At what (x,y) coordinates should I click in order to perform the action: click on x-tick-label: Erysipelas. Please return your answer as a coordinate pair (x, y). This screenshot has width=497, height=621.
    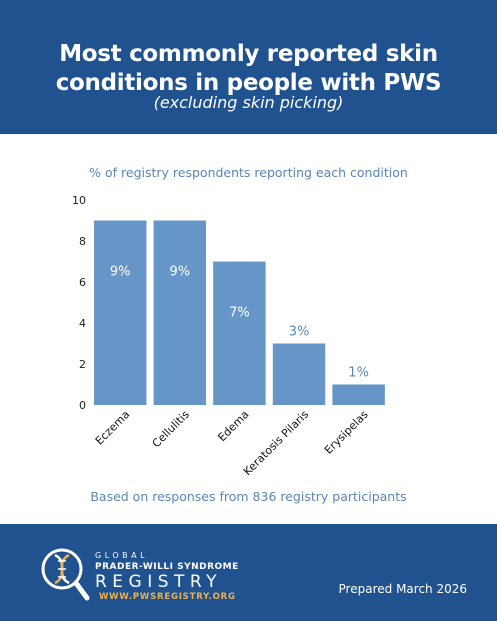
    Looking at the image, I should click on (346, 432).